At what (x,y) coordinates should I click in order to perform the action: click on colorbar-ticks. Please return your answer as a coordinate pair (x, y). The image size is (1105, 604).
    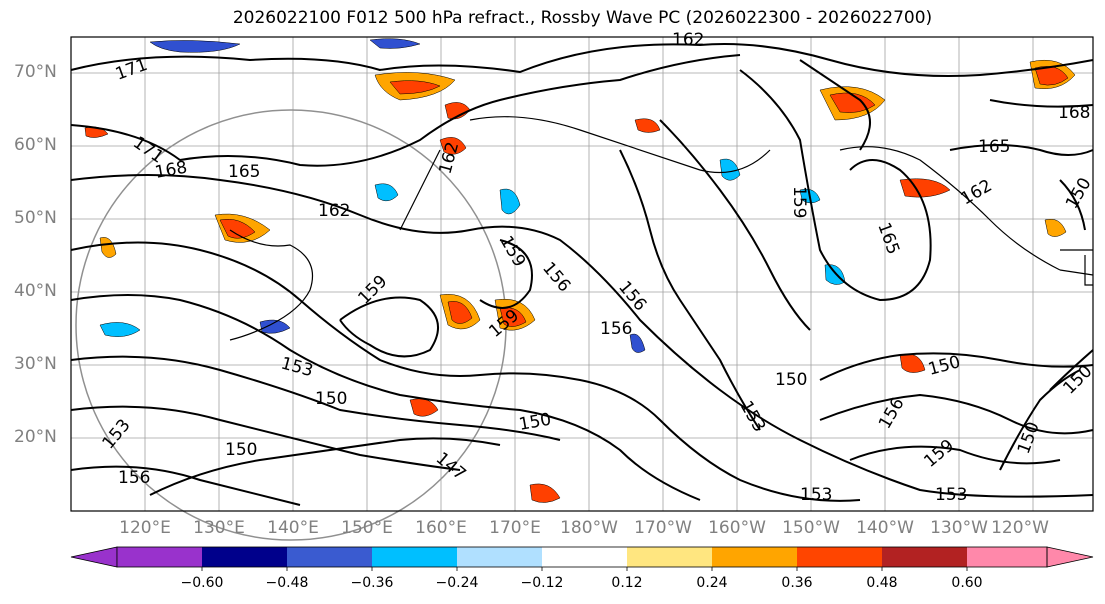
    Looking at the image, I should click on (584, 569).